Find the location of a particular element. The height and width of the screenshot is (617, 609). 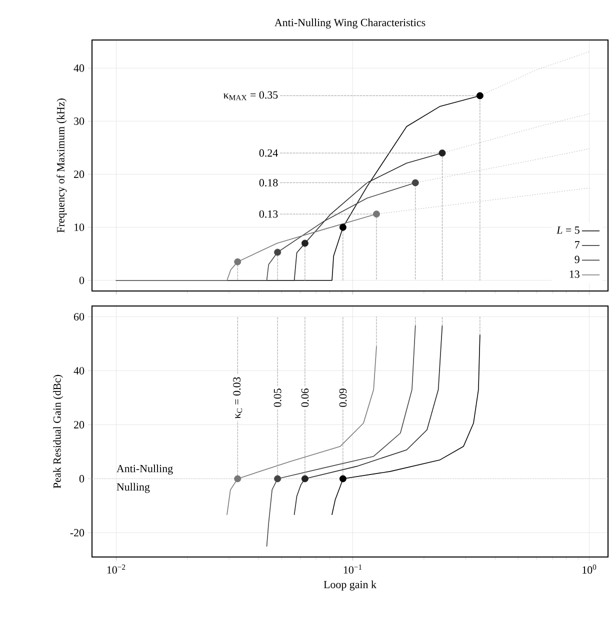

annotation: Anti-Nulling is located at coordinates (144, 469).